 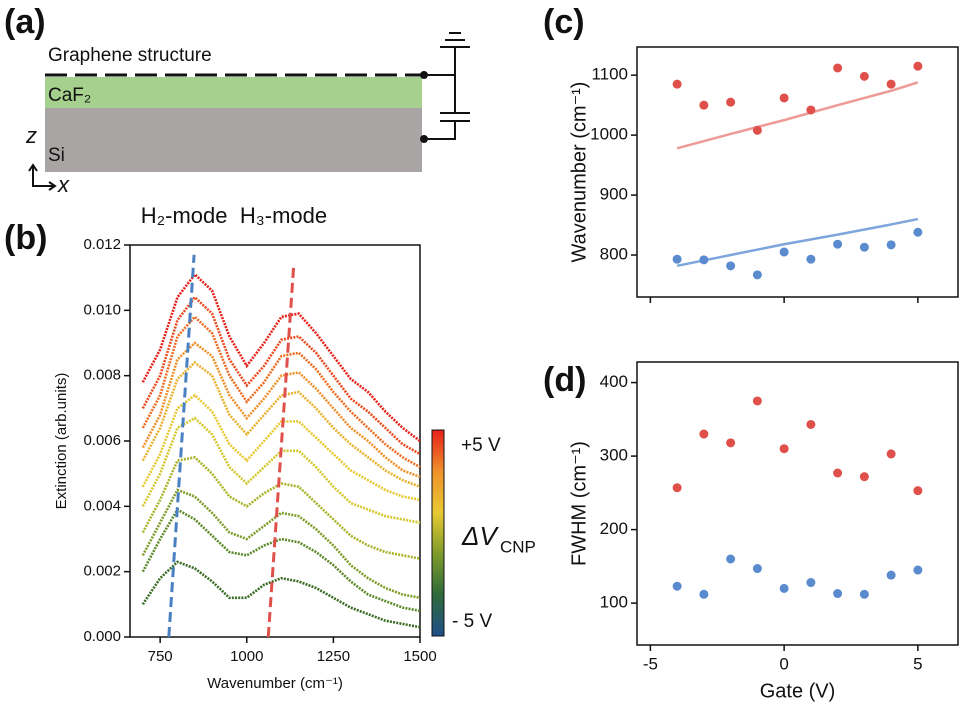 What do you see at coordinates (160, 656) in the screenshot?
I see `x-tick-label: 750` at bounding box center [160, 656].